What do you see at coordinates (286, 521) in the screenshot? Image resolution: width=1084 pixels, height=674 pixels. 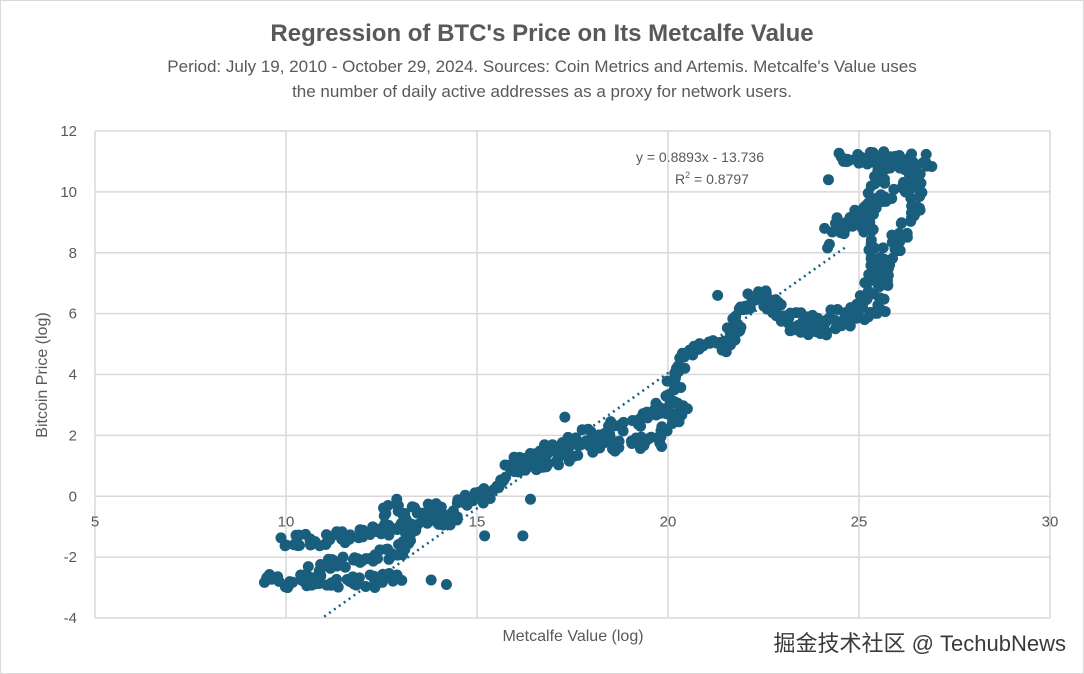 I see `x-tick-label: 10` at bounding box center [286, 521].